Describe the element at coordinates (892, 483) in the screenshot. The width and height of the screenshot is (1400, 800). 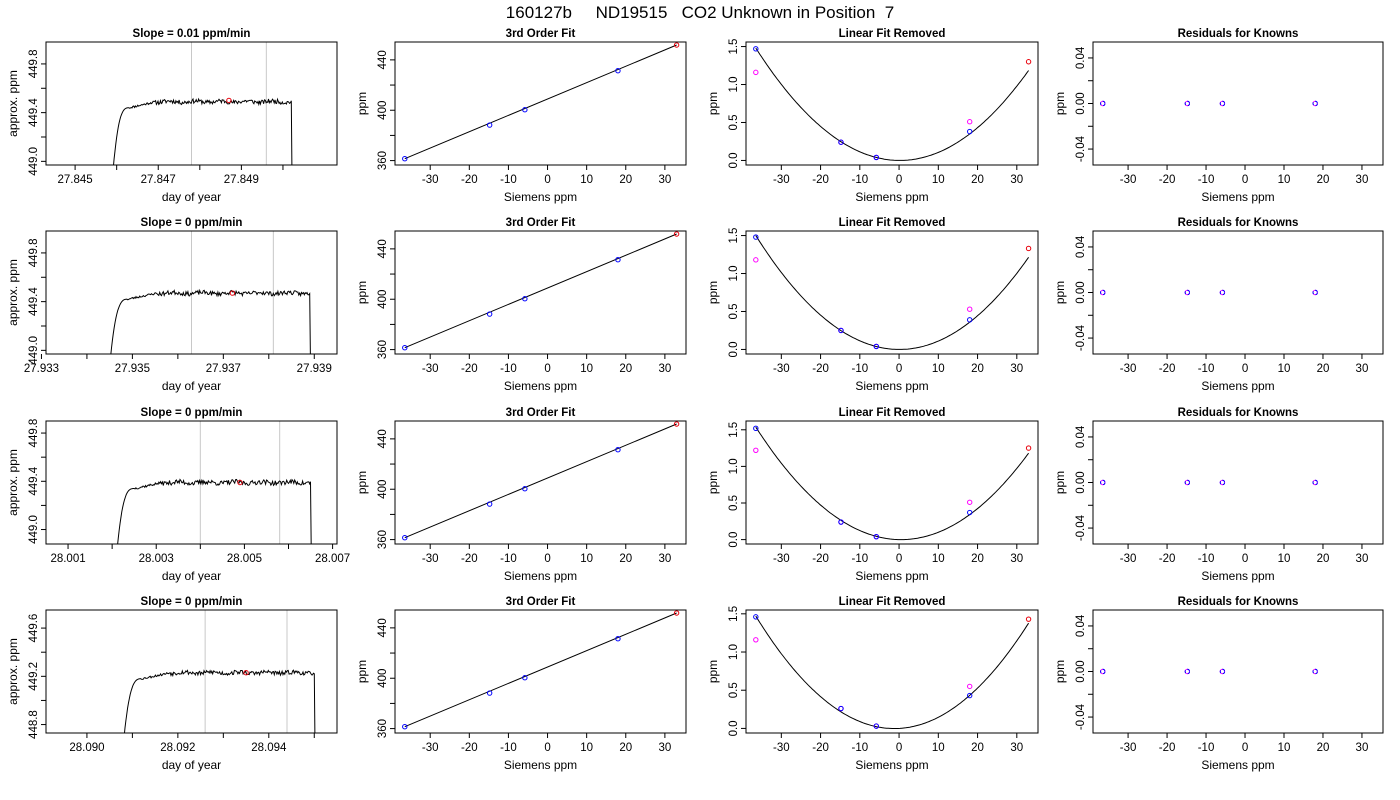
I see `linear-removed-r3-fit-curve` at that location.